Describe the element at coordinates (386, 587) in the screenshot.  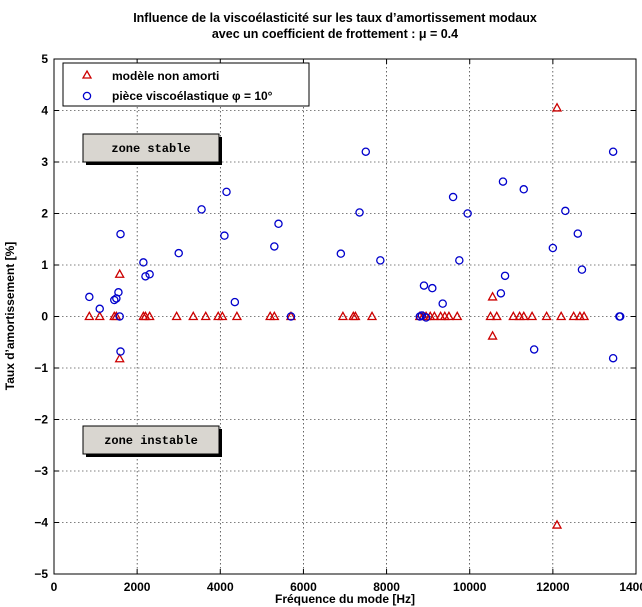
I see `x-tick-label: 8000` at that location.